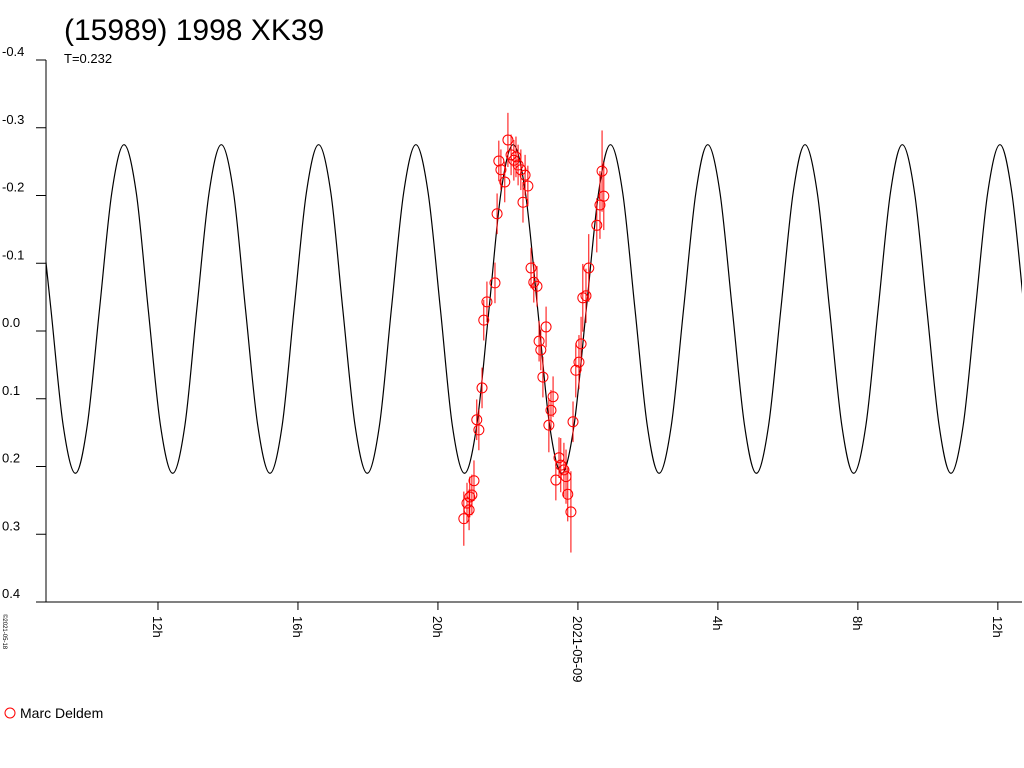 The width and height of the screenshot is (1024, 768). I want to click on chart-title: (15989) 1998 XK39, so click(194, 30).